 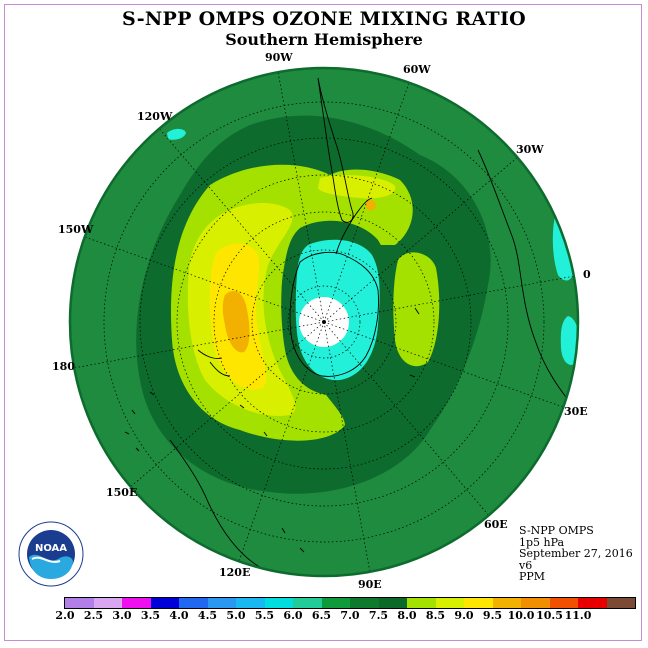 I want to click on longitude-label: 30E, so click(x=576, y=411).